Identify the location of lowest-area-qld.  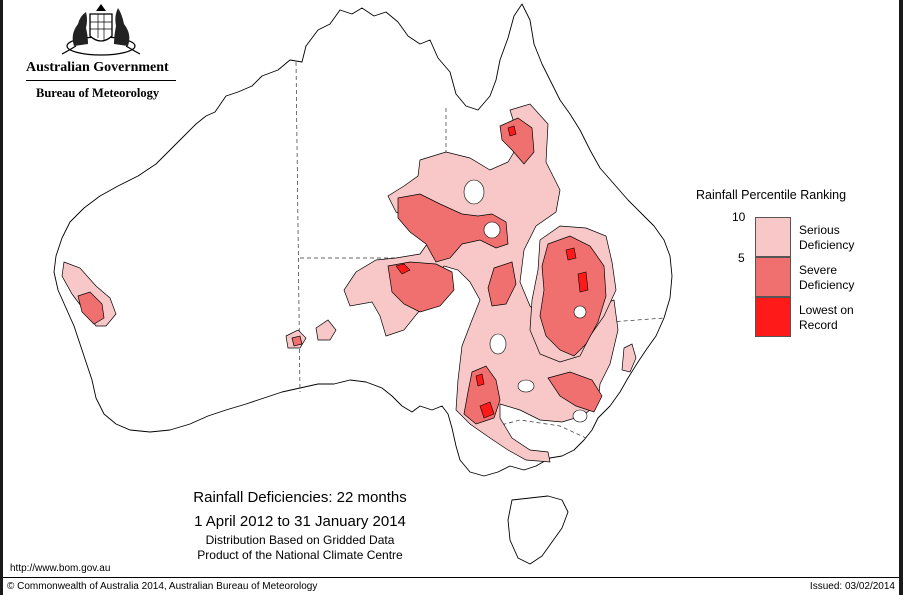
(571, 254).